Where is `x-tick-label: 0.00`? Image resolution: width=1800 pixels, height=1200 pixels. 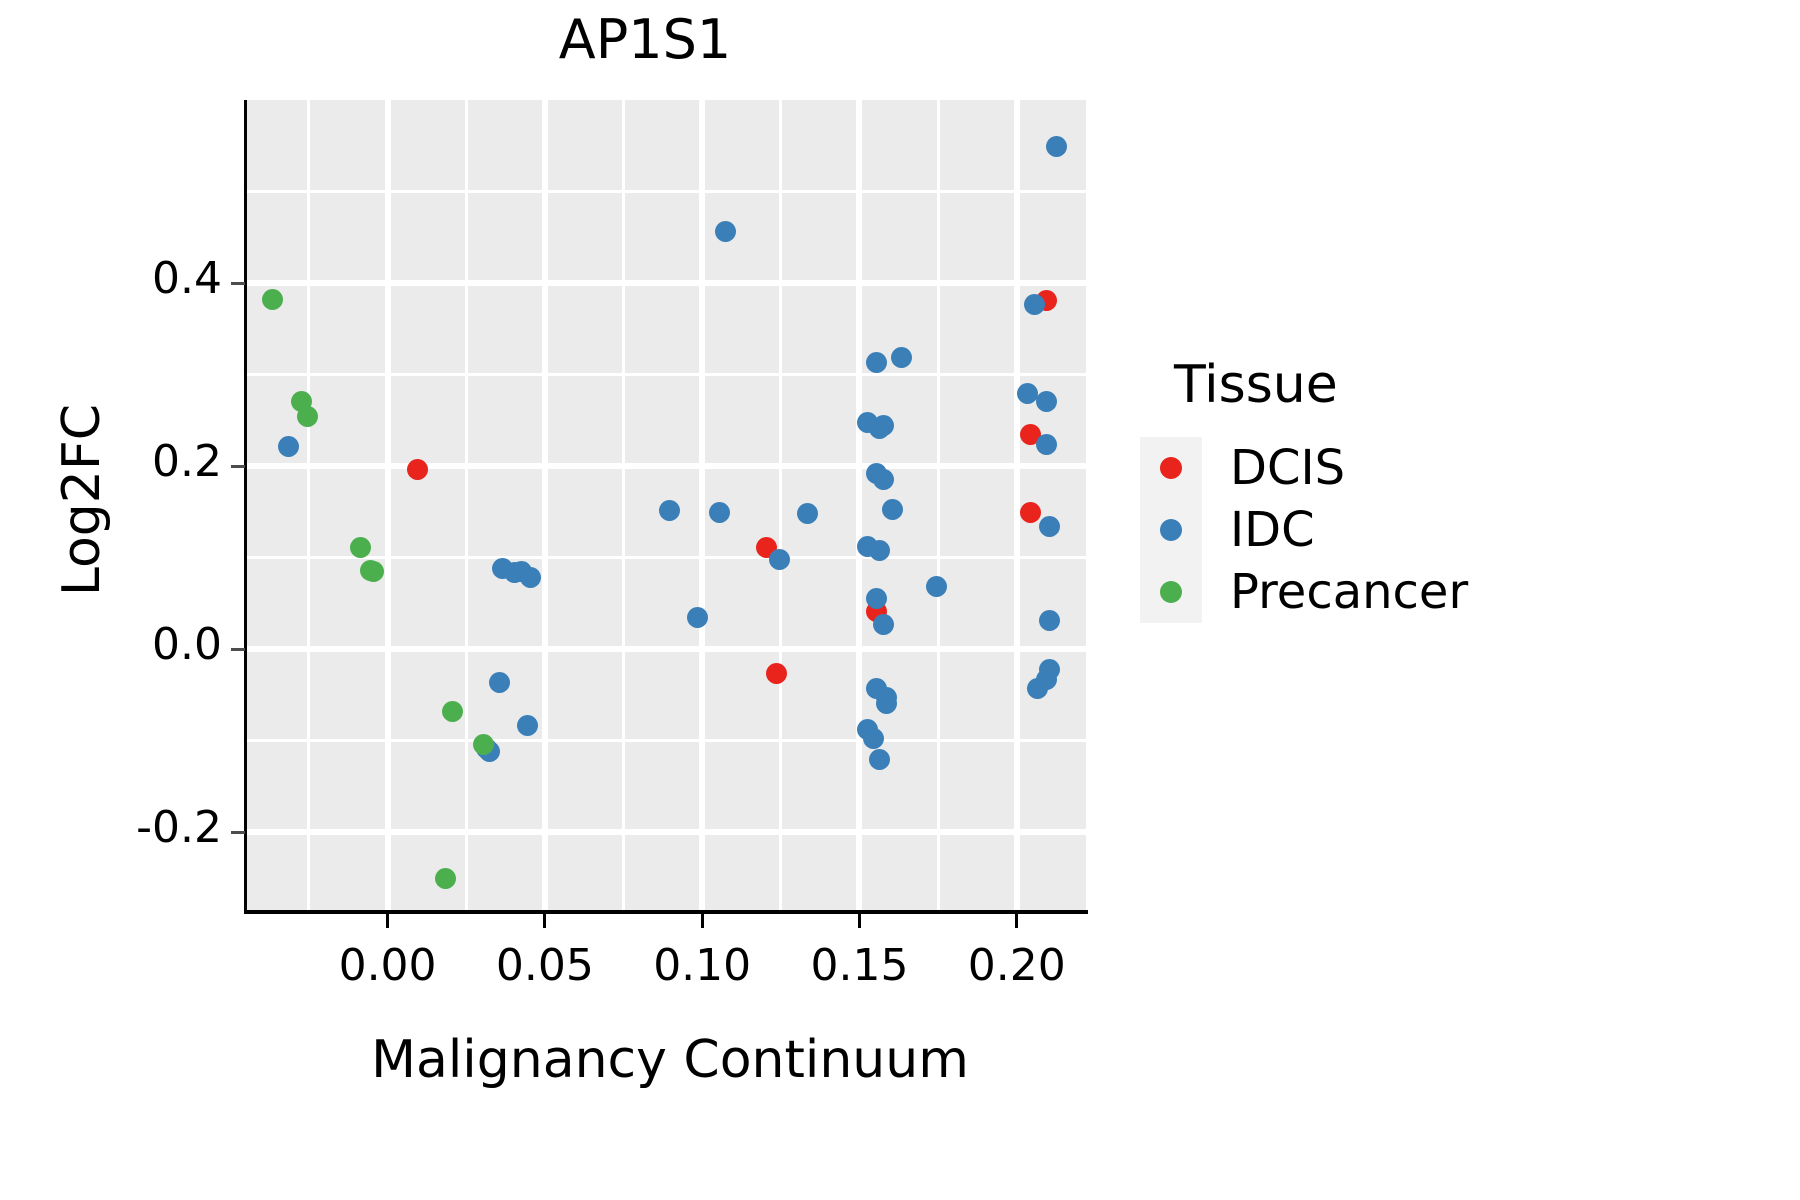
x-tick-label: 0.00 is located at coordinates (387, 965).